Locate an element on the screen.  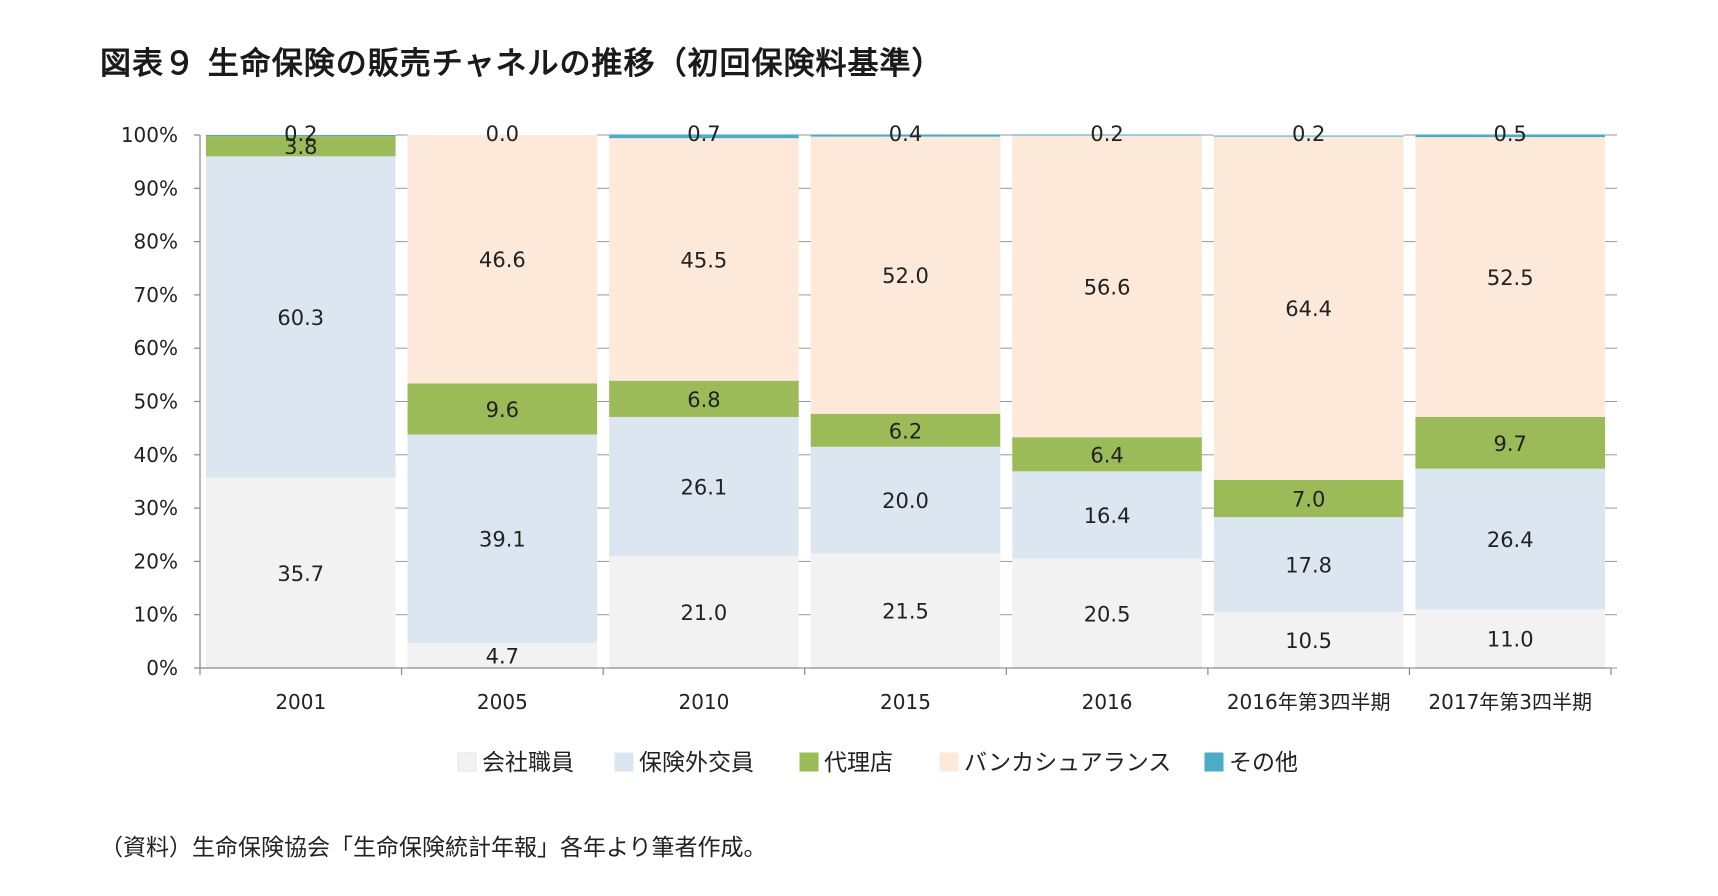
x-tick-label: 2017年第3四半期 is located at coordinates (1510, 702).